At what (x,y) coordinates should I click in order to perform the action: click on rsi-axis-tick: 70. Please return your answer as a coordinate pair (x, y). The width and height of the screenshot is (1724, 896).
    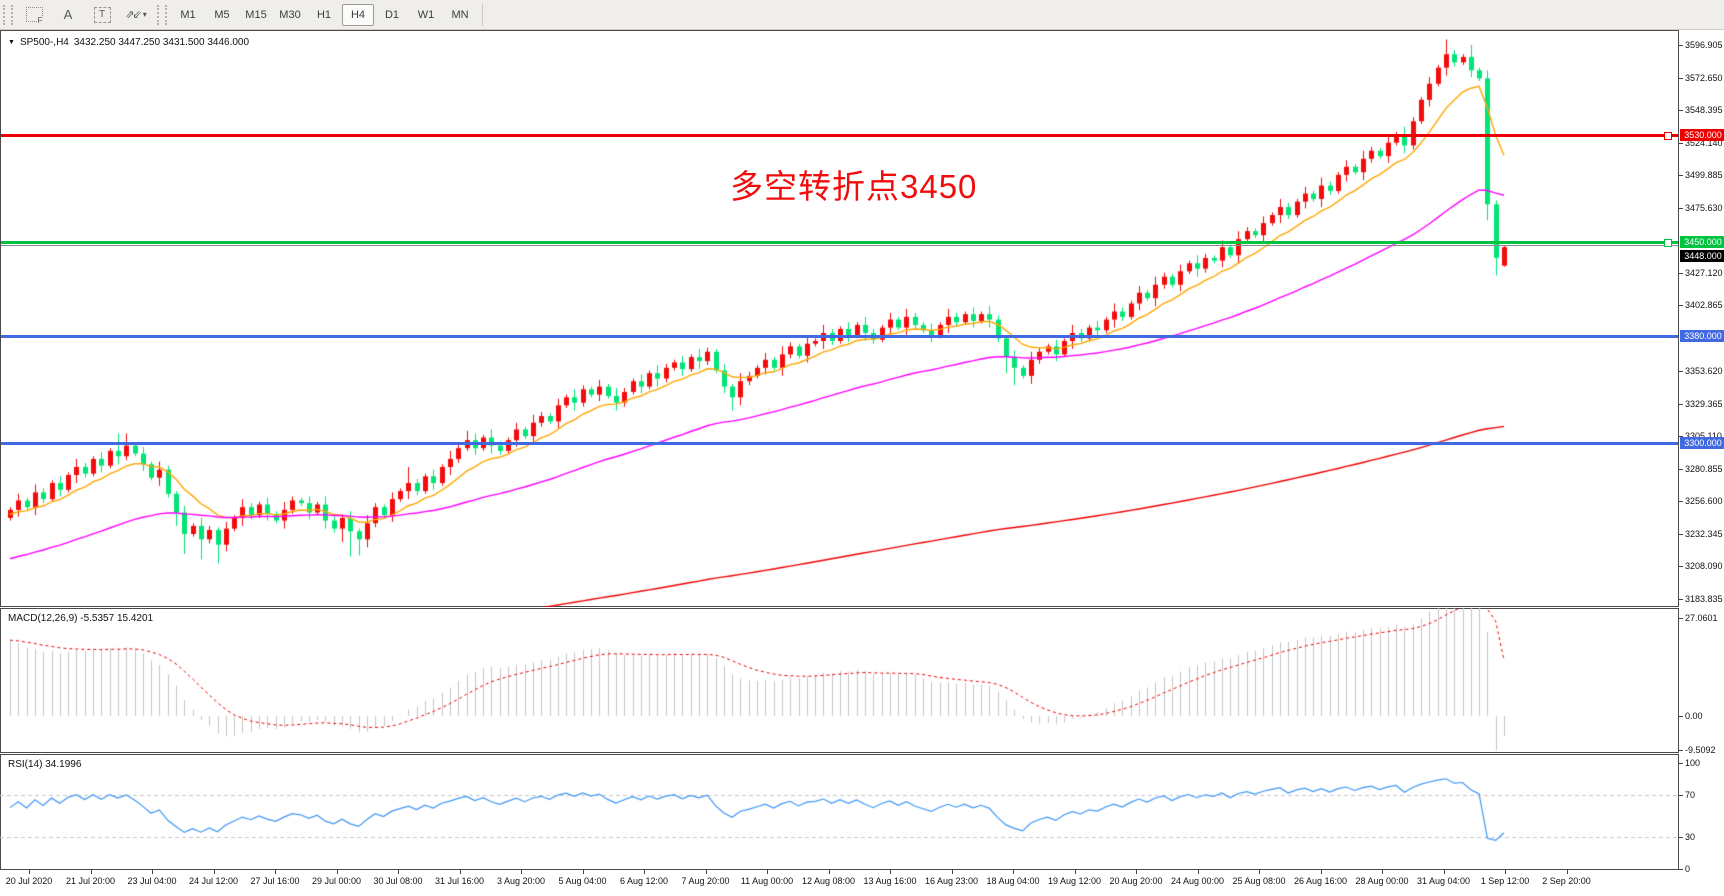
    Looking at the image, I should click on (1690, 794).